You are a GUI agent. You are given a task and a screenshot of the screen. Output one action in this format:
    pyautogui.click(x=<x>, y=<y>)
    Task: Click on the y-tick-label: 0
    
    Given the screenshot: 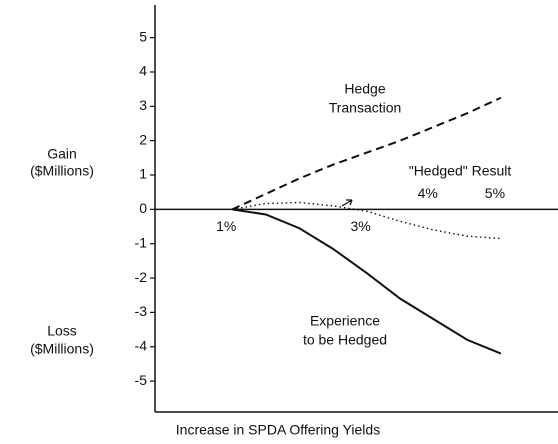 What is the action you would take?
    pyautogui.click(x=143, y=208)
    